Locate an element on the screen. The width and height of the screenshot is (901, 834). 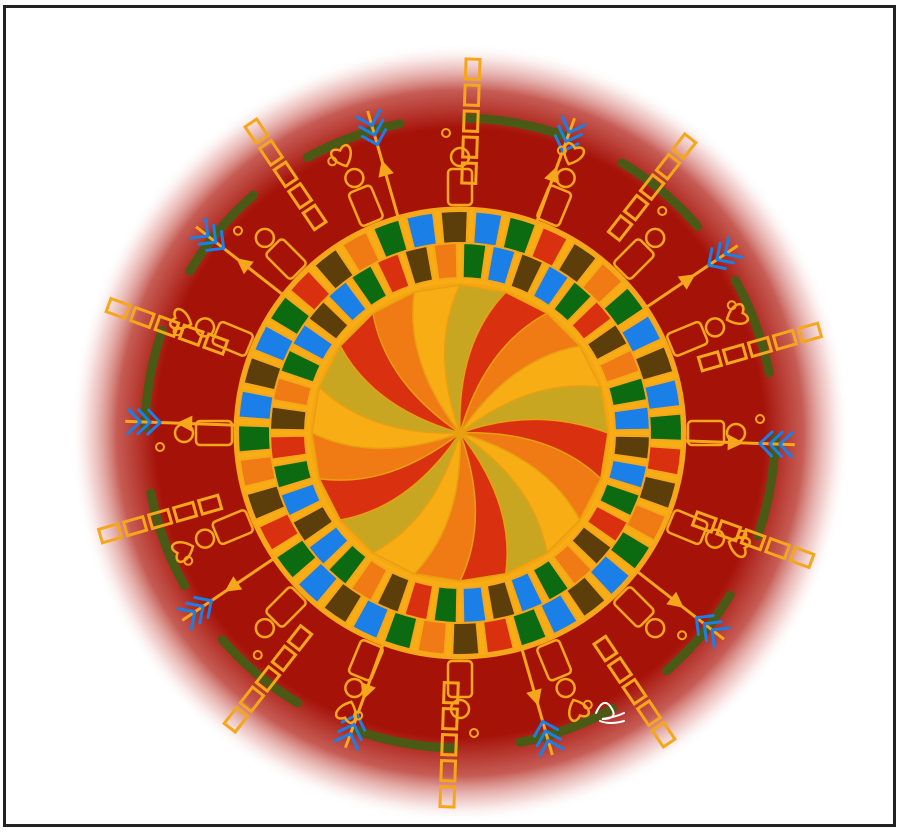
pinwheel-icon is located at coordinates (460, 433).